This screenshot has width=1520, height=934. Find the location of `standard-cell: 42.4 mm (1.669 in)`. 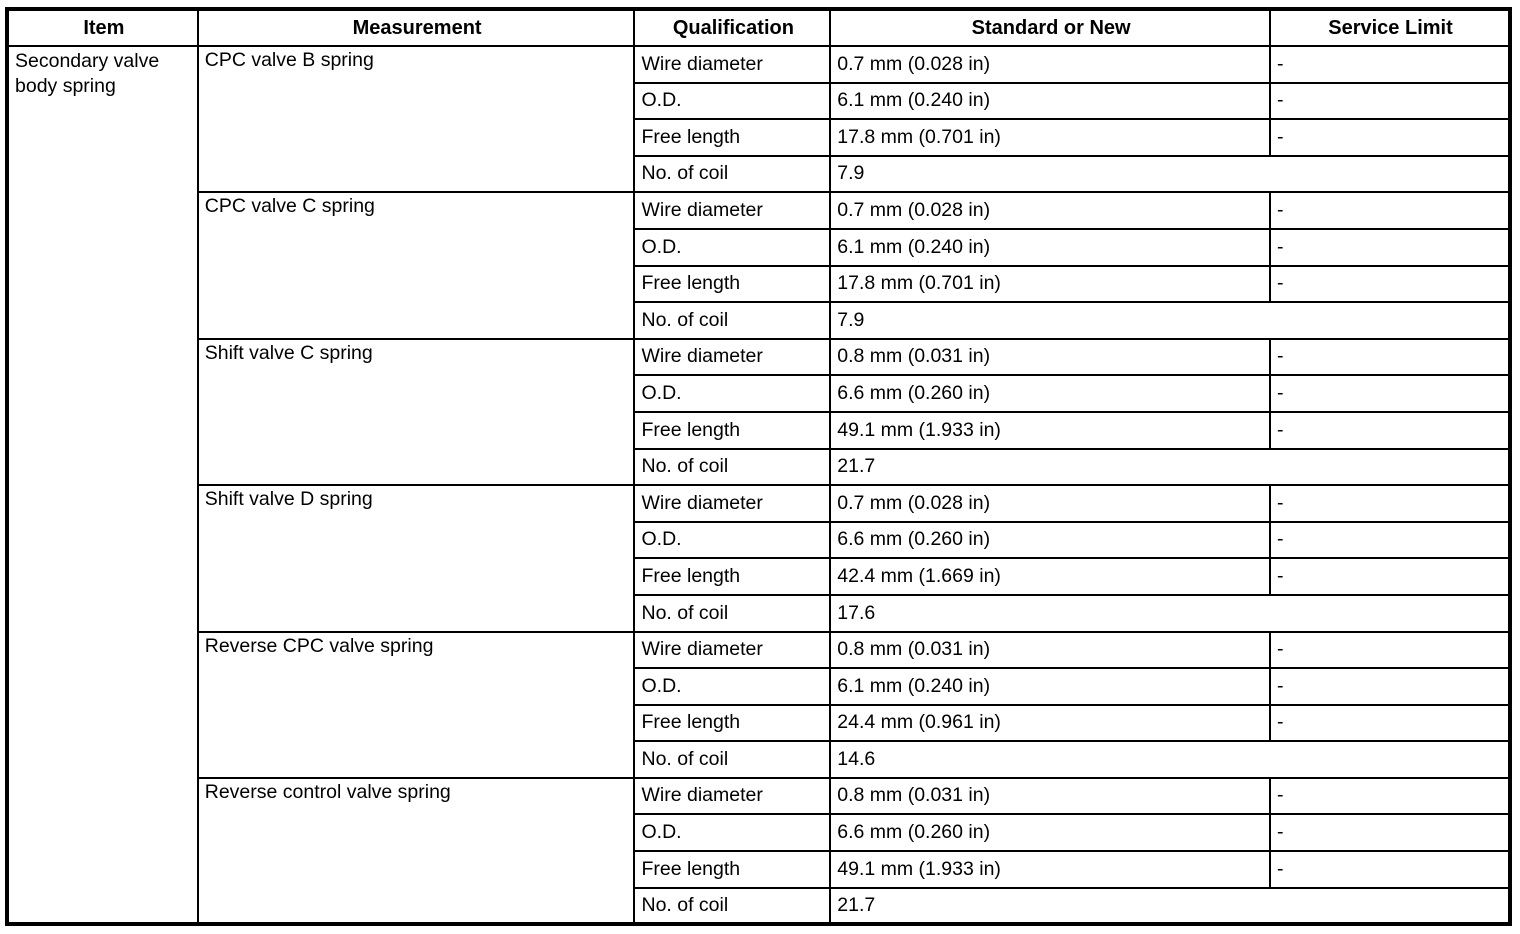

standard-cell: 42.4 mm (1.669 in) is located at coordinates (1050, 576).